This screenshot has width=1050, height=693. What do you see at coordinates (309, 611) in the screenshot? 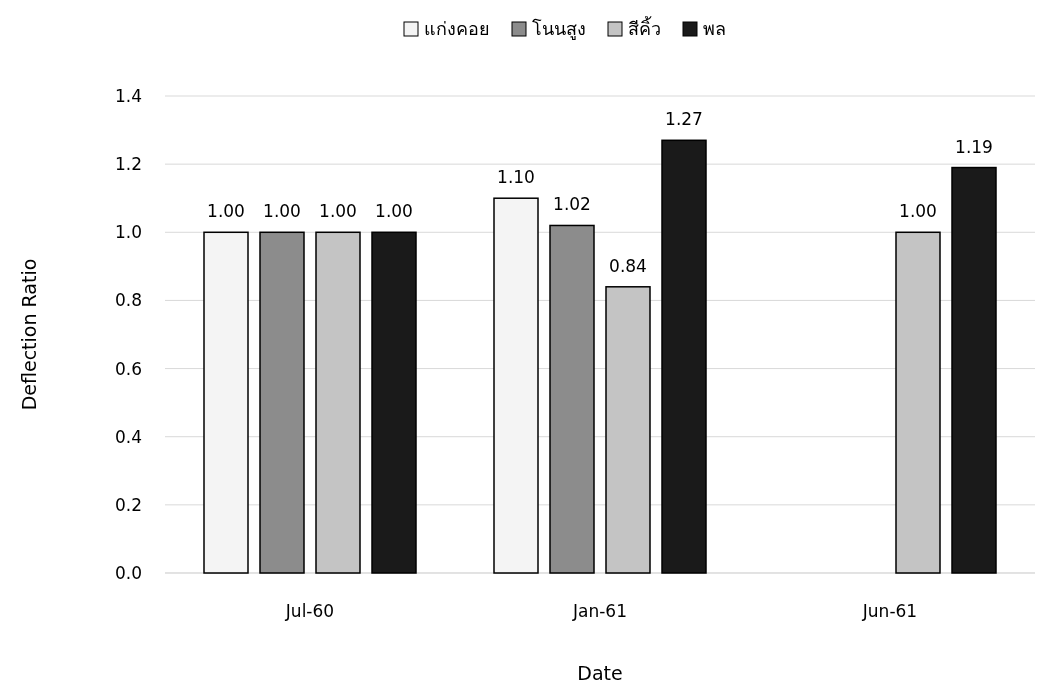
I see `x-tick-label: Jul-60` at bounding box center [309, 611].